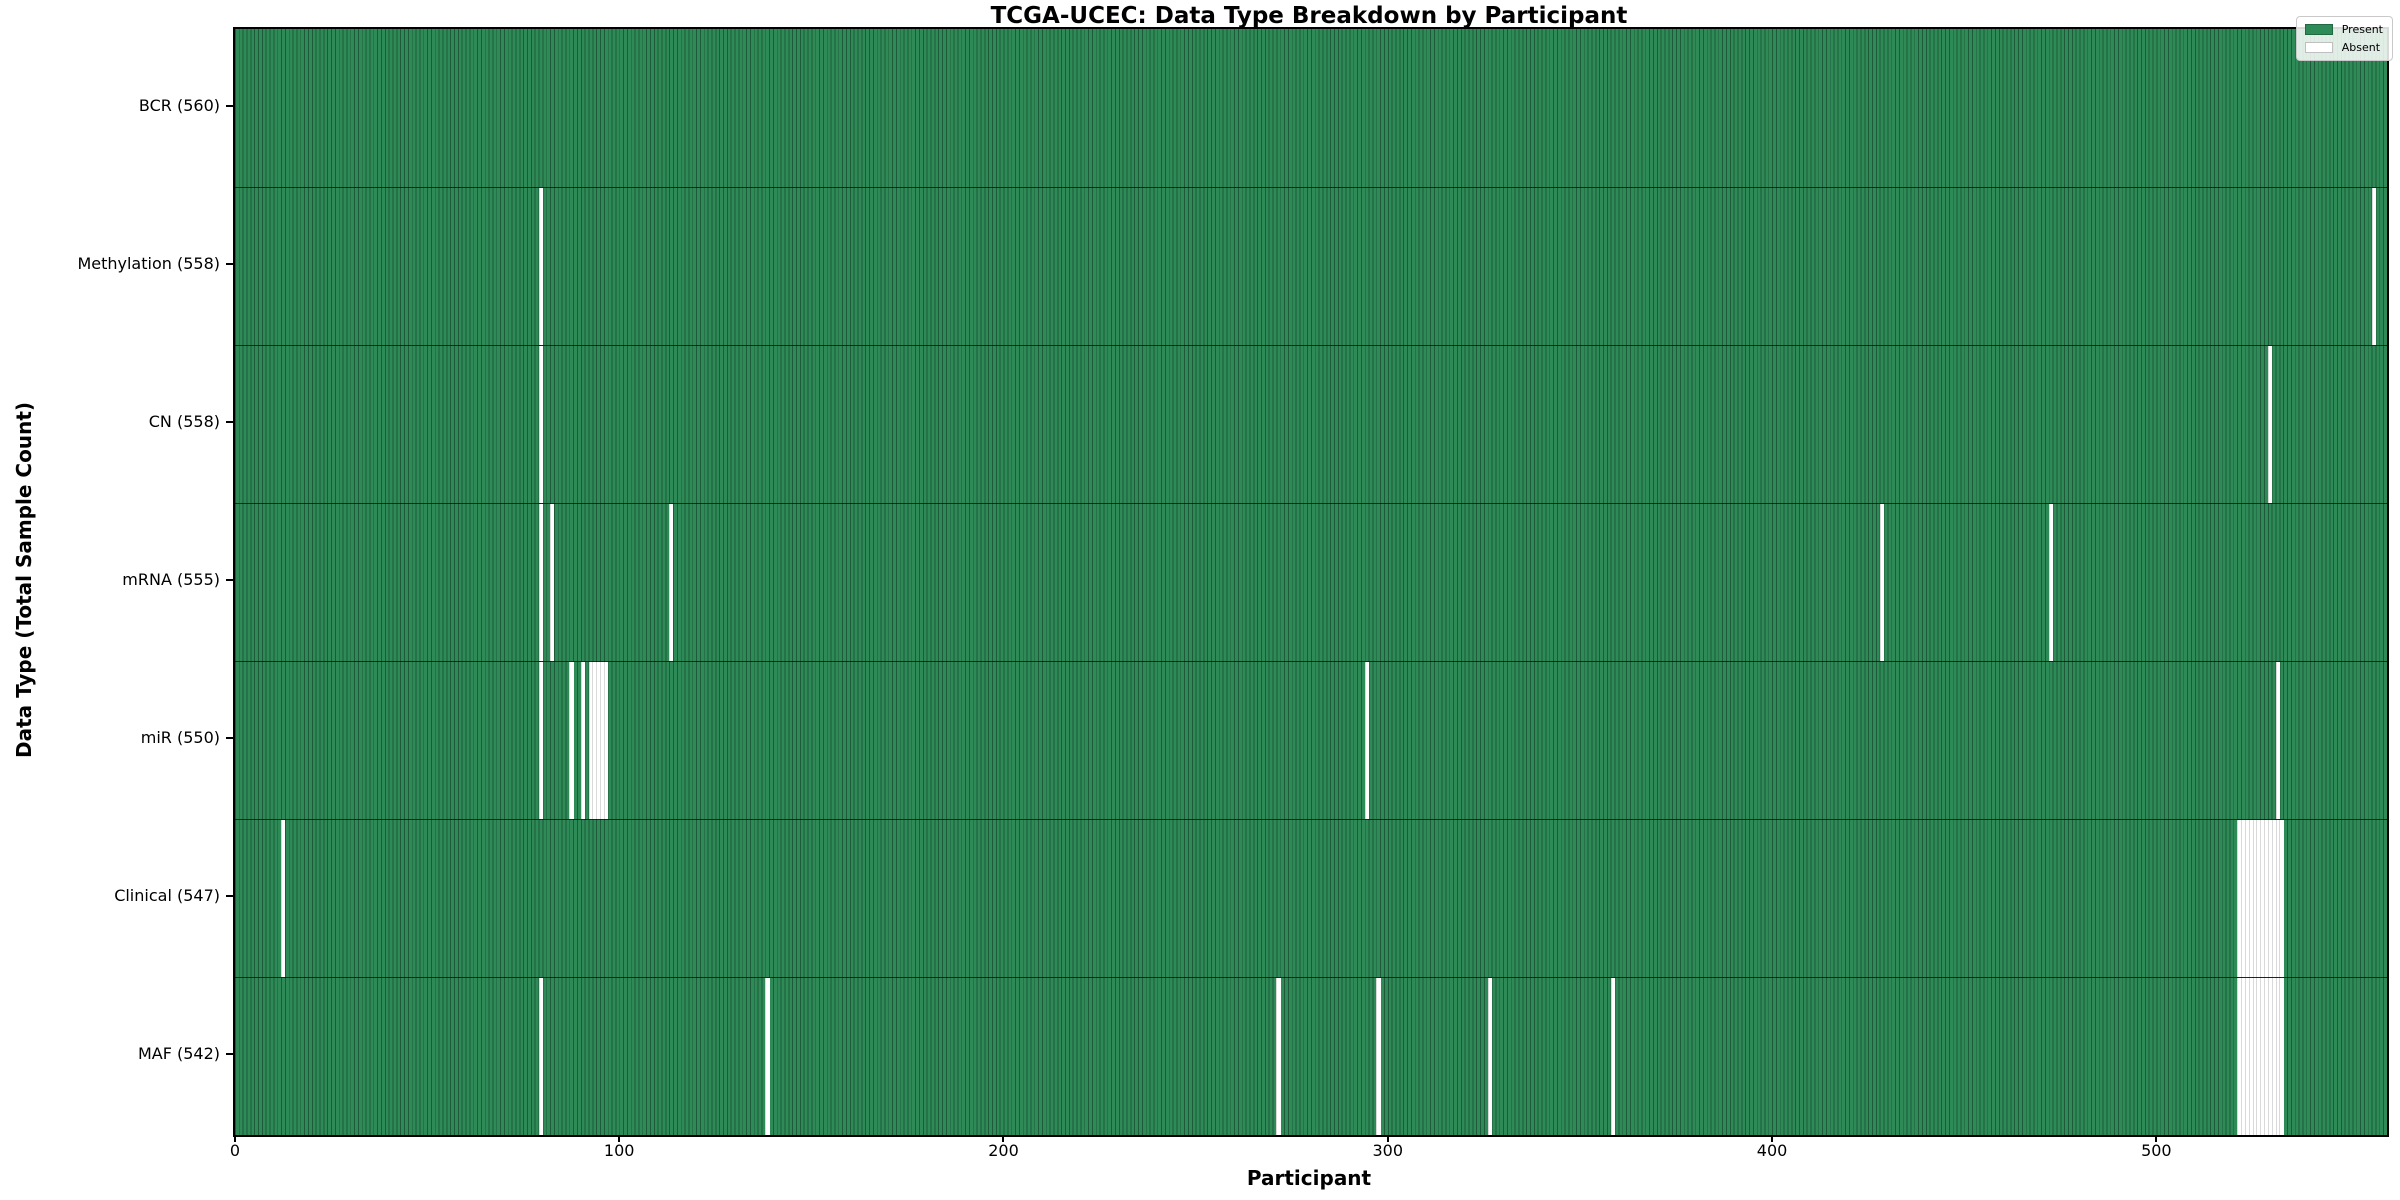 This screenshot has height=1200, width=2400. I want to click on y-tick-label-Methylation: Methylation (558), so click(148, 263).